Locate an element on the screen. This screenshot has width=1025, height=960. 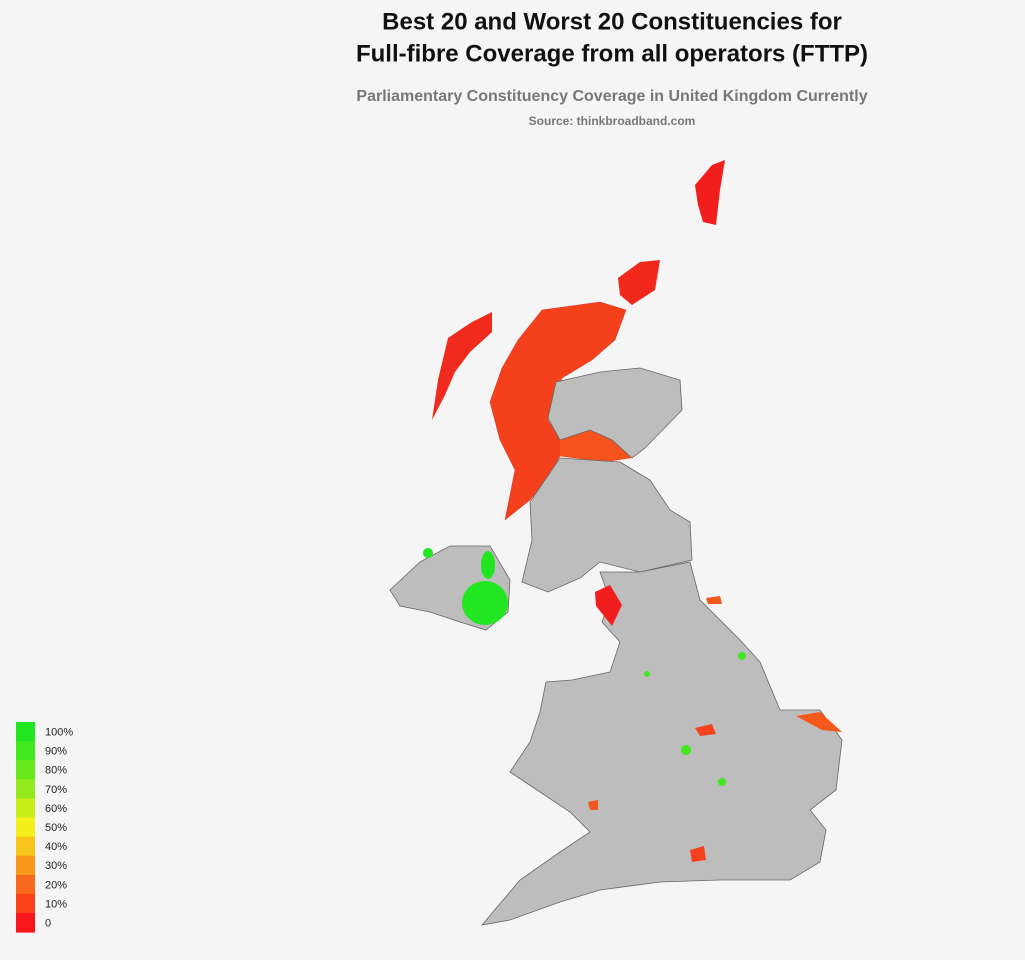
legend: 100% 90% 80% 70% 60% 50% 40% 30% 20% 10% 0 is located at coordinates (44, 827).